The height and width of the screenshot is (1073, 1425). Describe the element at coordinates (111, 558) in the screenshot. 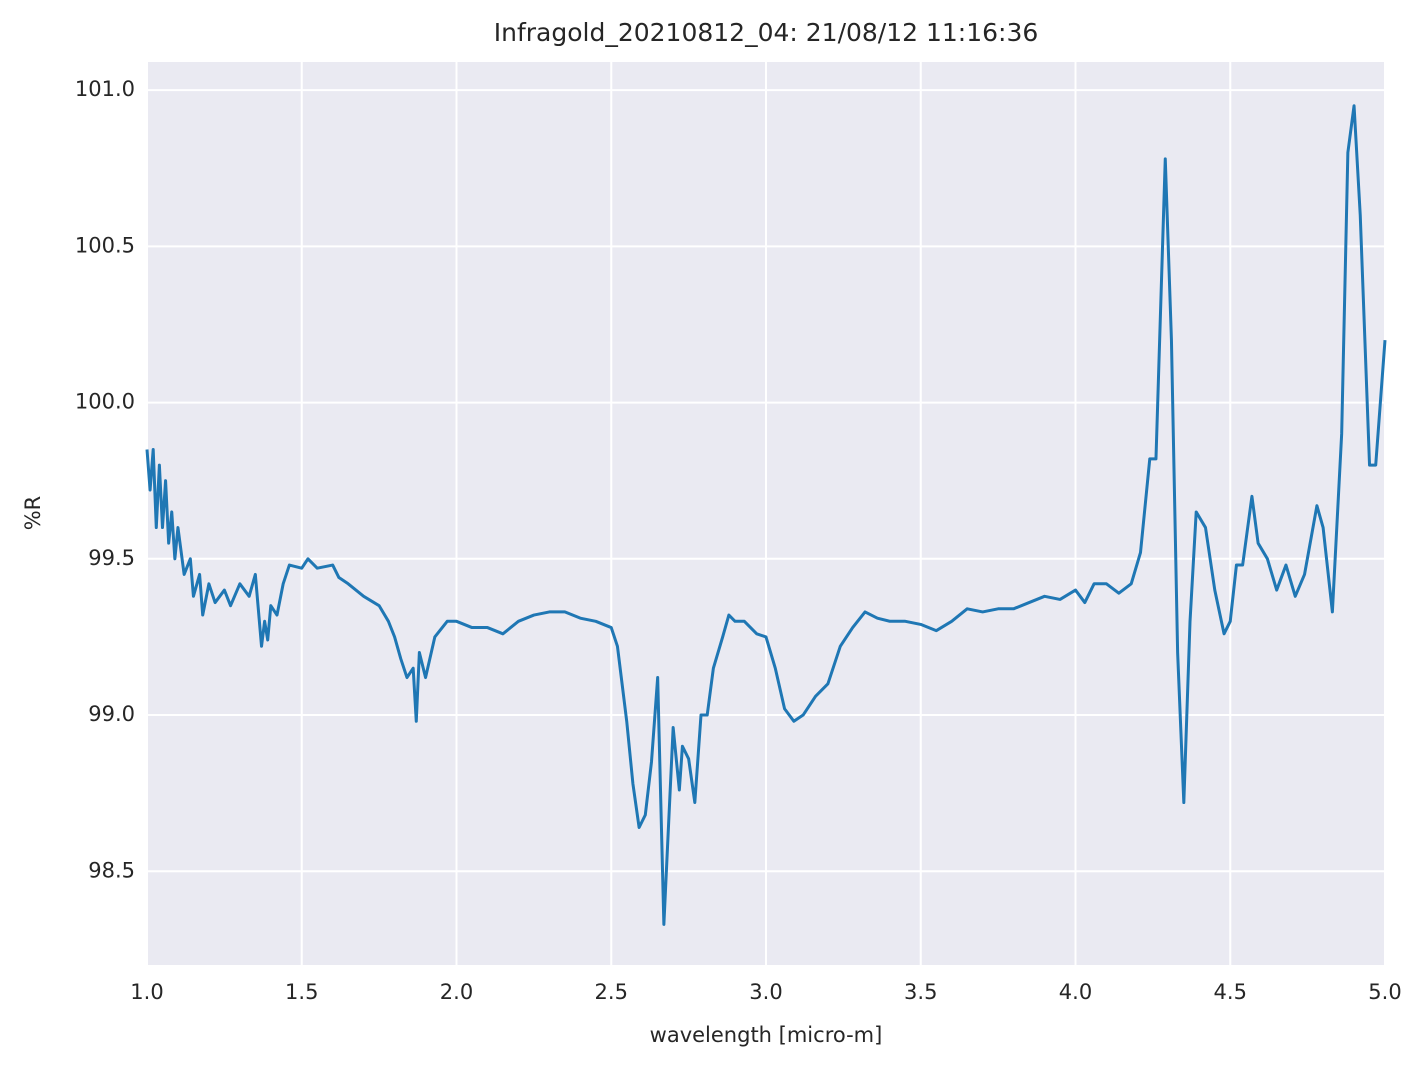

I see `y-tick-label: 99.5` at that location.